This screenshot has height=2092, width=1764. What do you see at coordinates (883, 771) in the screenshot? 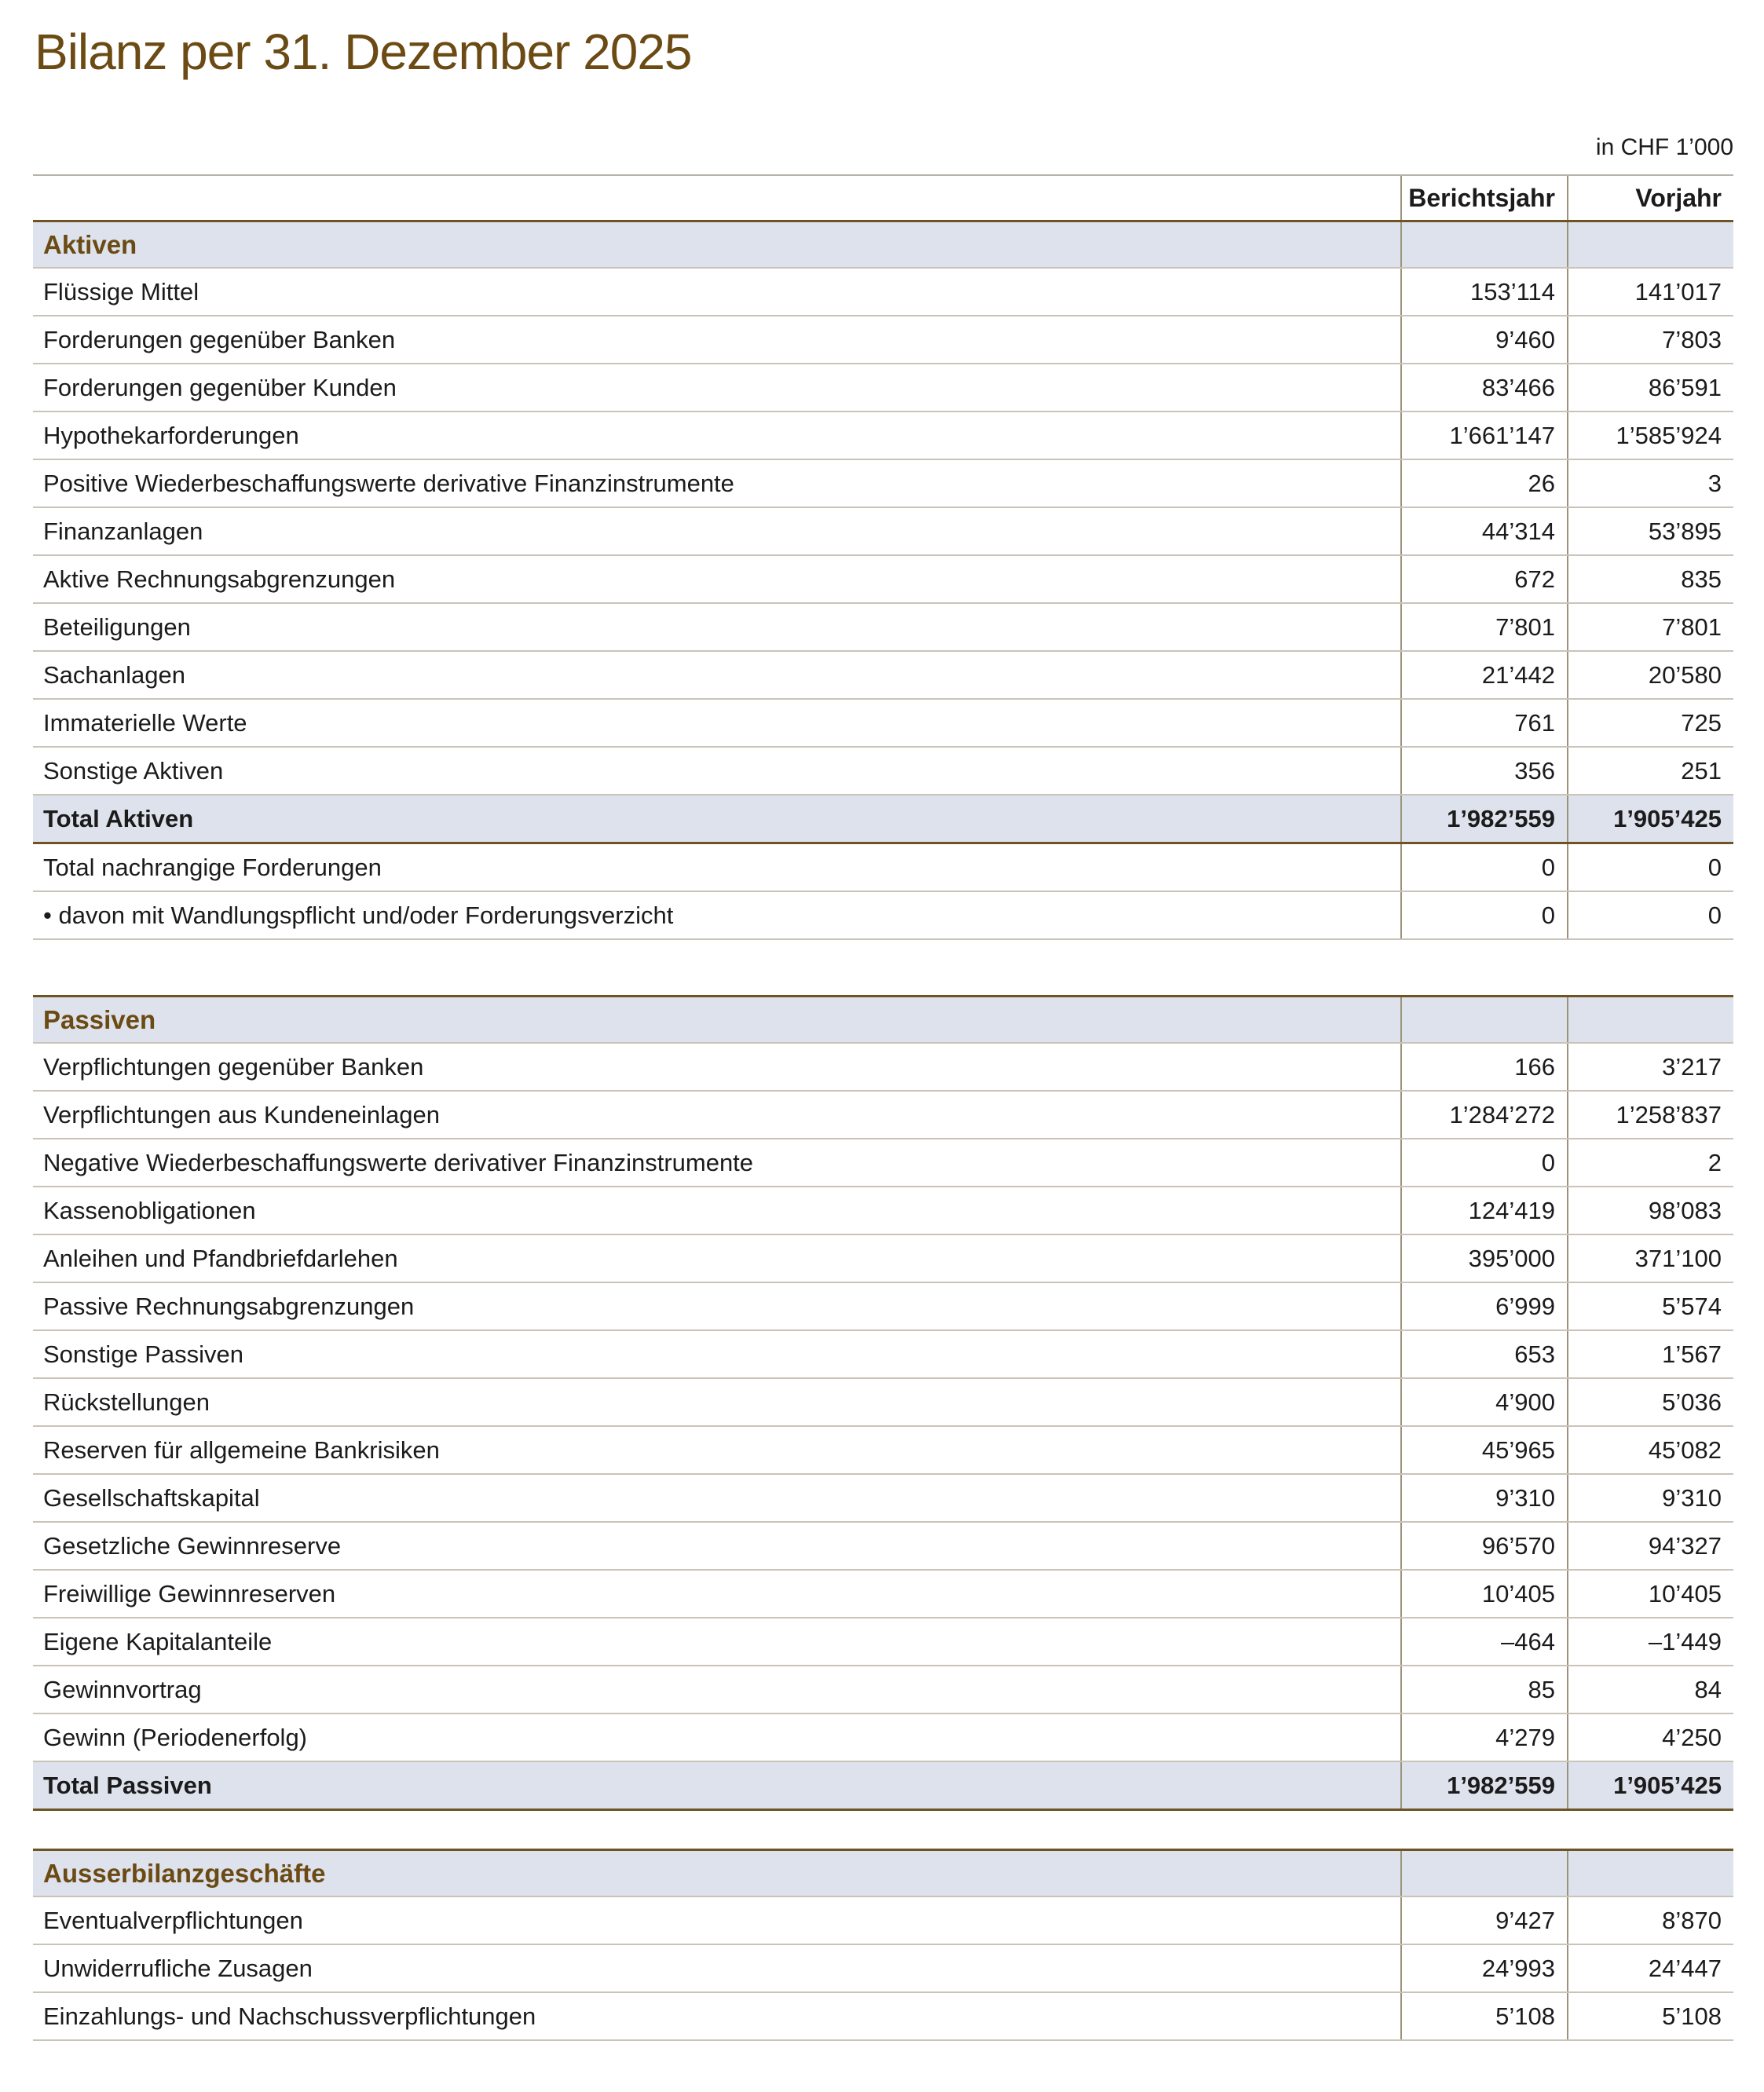
I see `table-row: Sonstige Aktiven 356 251` at bounding box center [883, 771].